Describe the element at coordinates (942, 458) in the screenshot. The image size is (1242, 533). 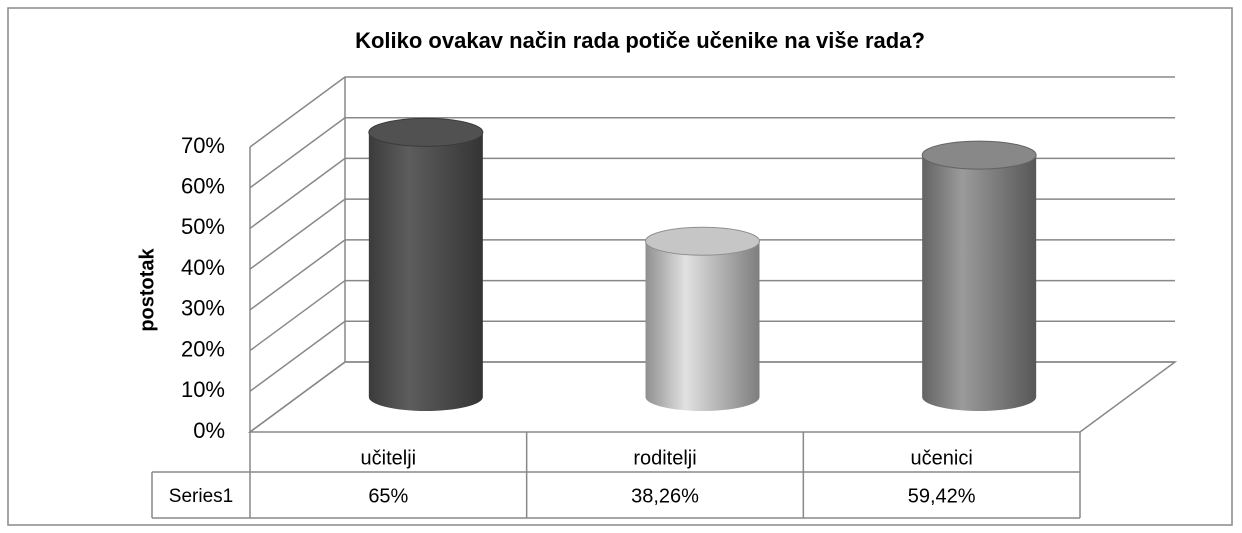
I see `x-tick-label: učenici` at that location.